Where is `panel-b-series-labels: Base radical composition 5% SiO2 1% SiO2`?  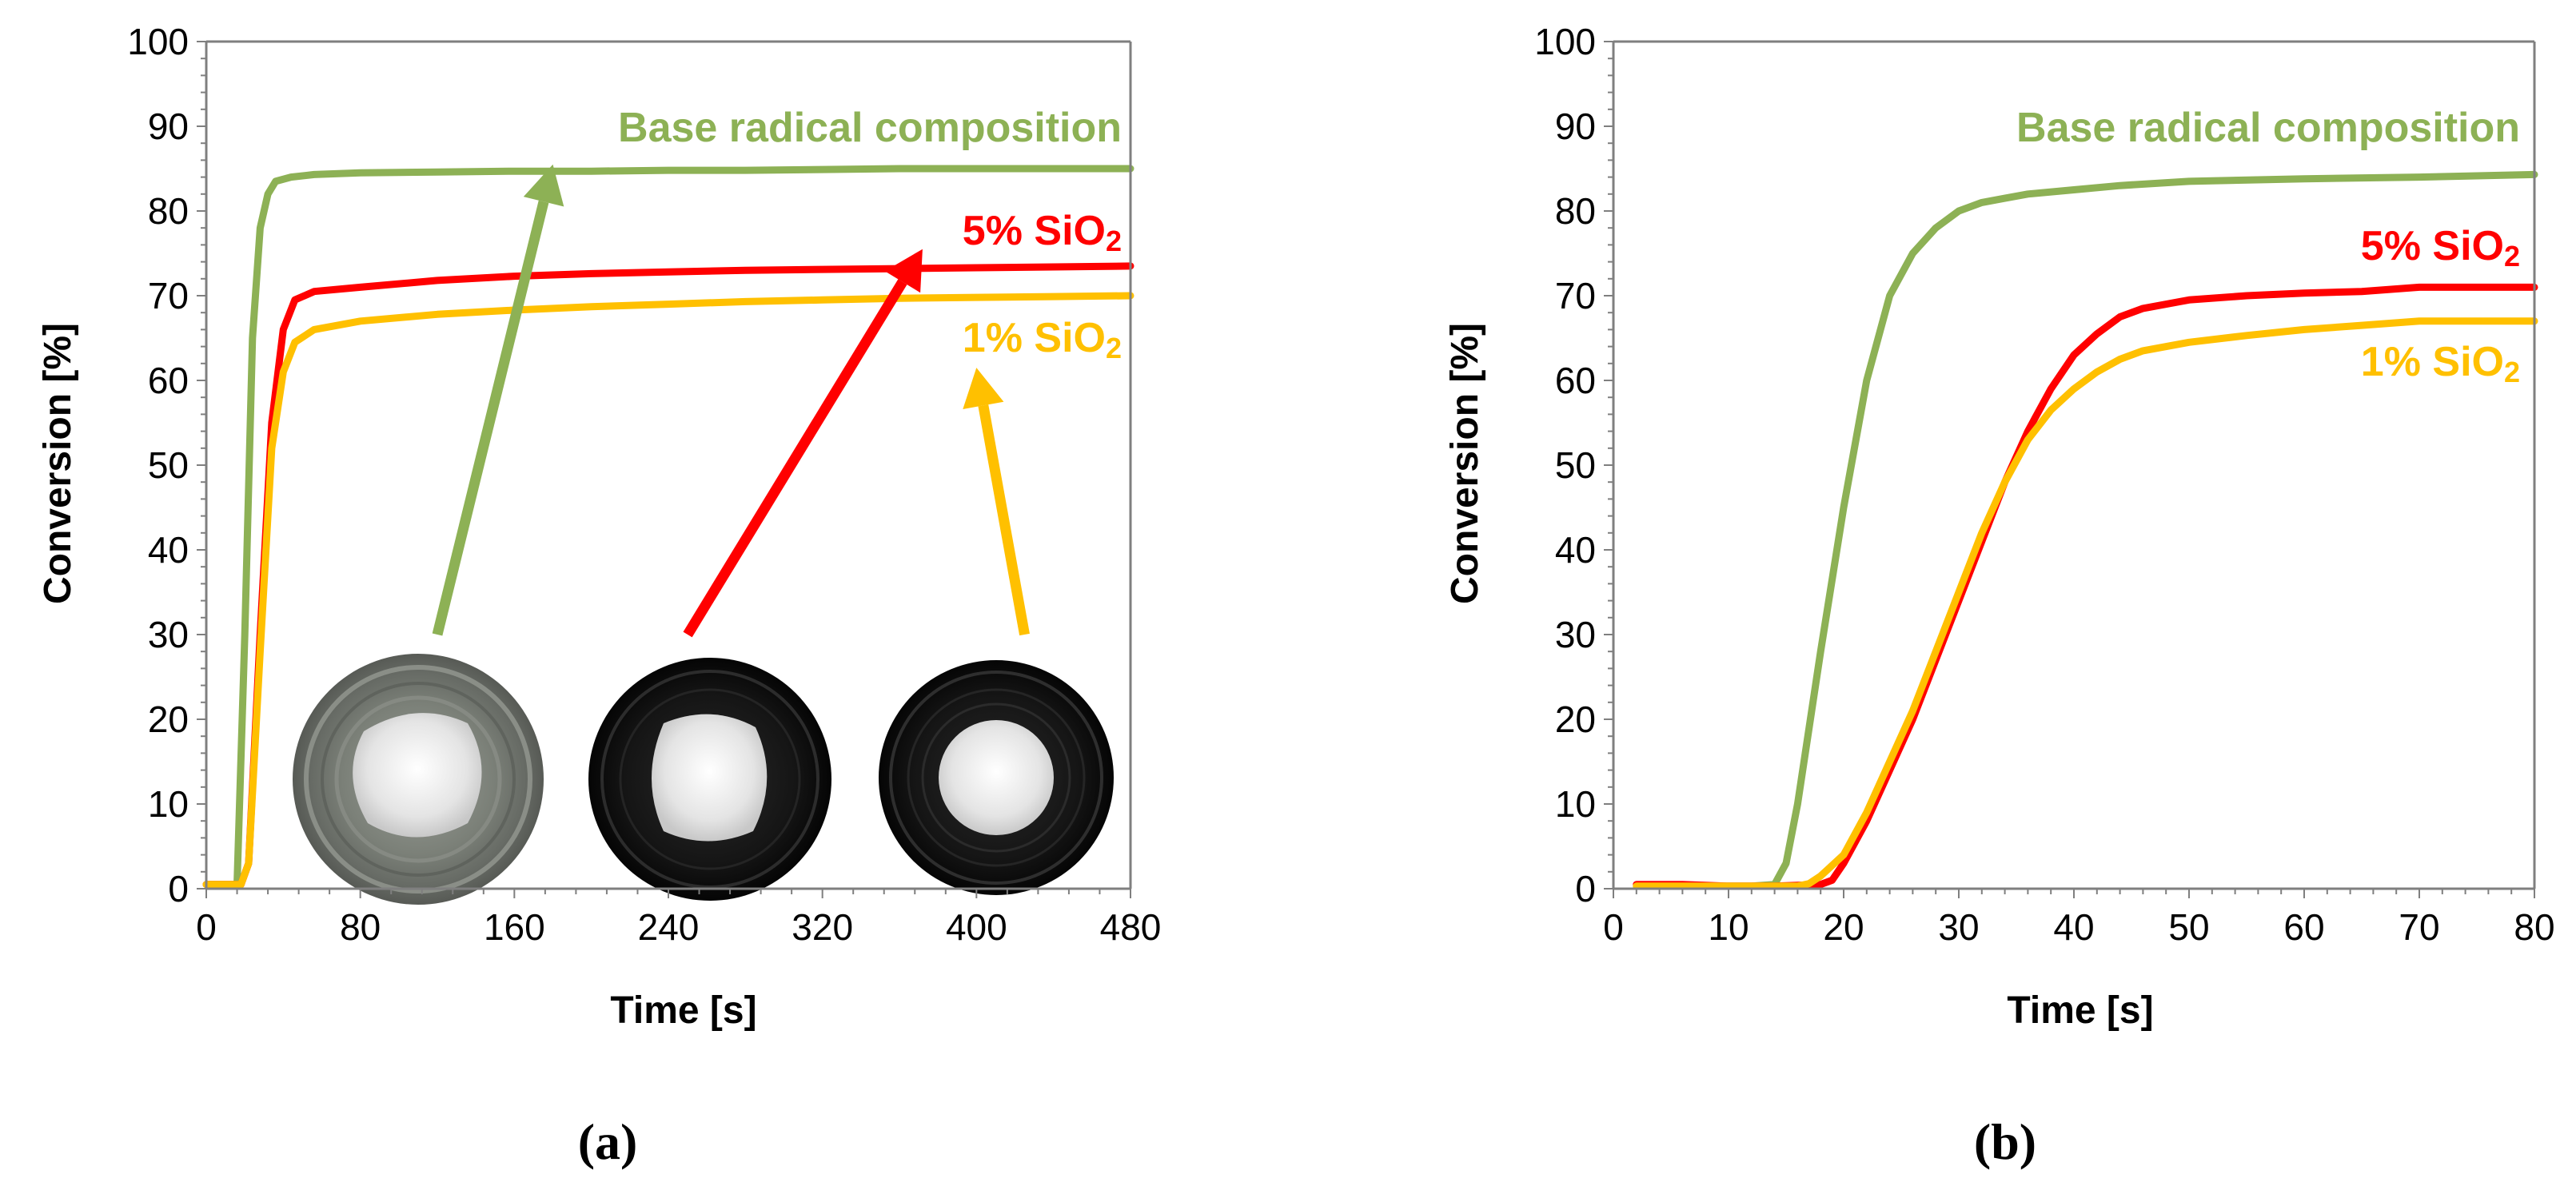
panel-b-series-labels: Base radical composition 5% SiO2 1% SiO2 is located at coordinates (2268, 246).